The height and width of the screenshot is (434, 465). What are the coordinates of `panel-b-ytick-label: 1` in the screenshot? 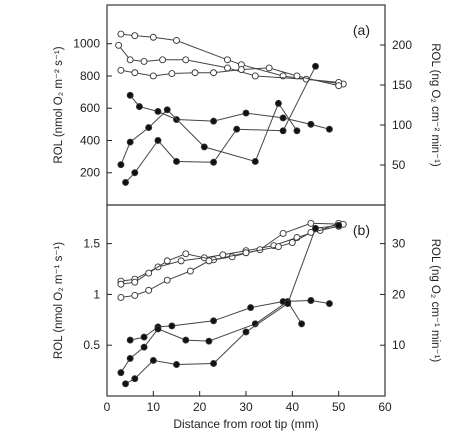 It's located at (96, 294).